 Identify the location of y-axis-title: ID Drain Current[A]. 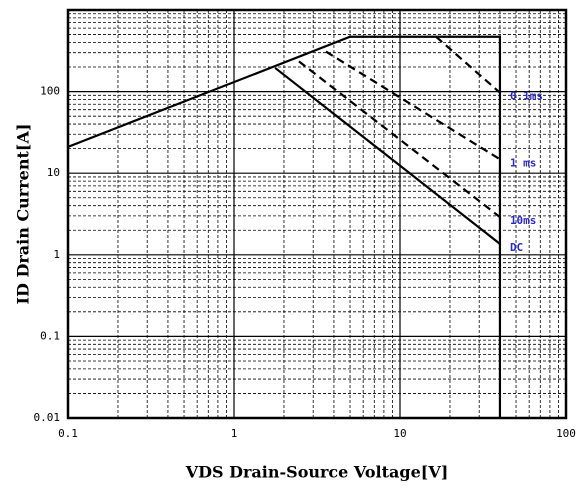
(23, 214).